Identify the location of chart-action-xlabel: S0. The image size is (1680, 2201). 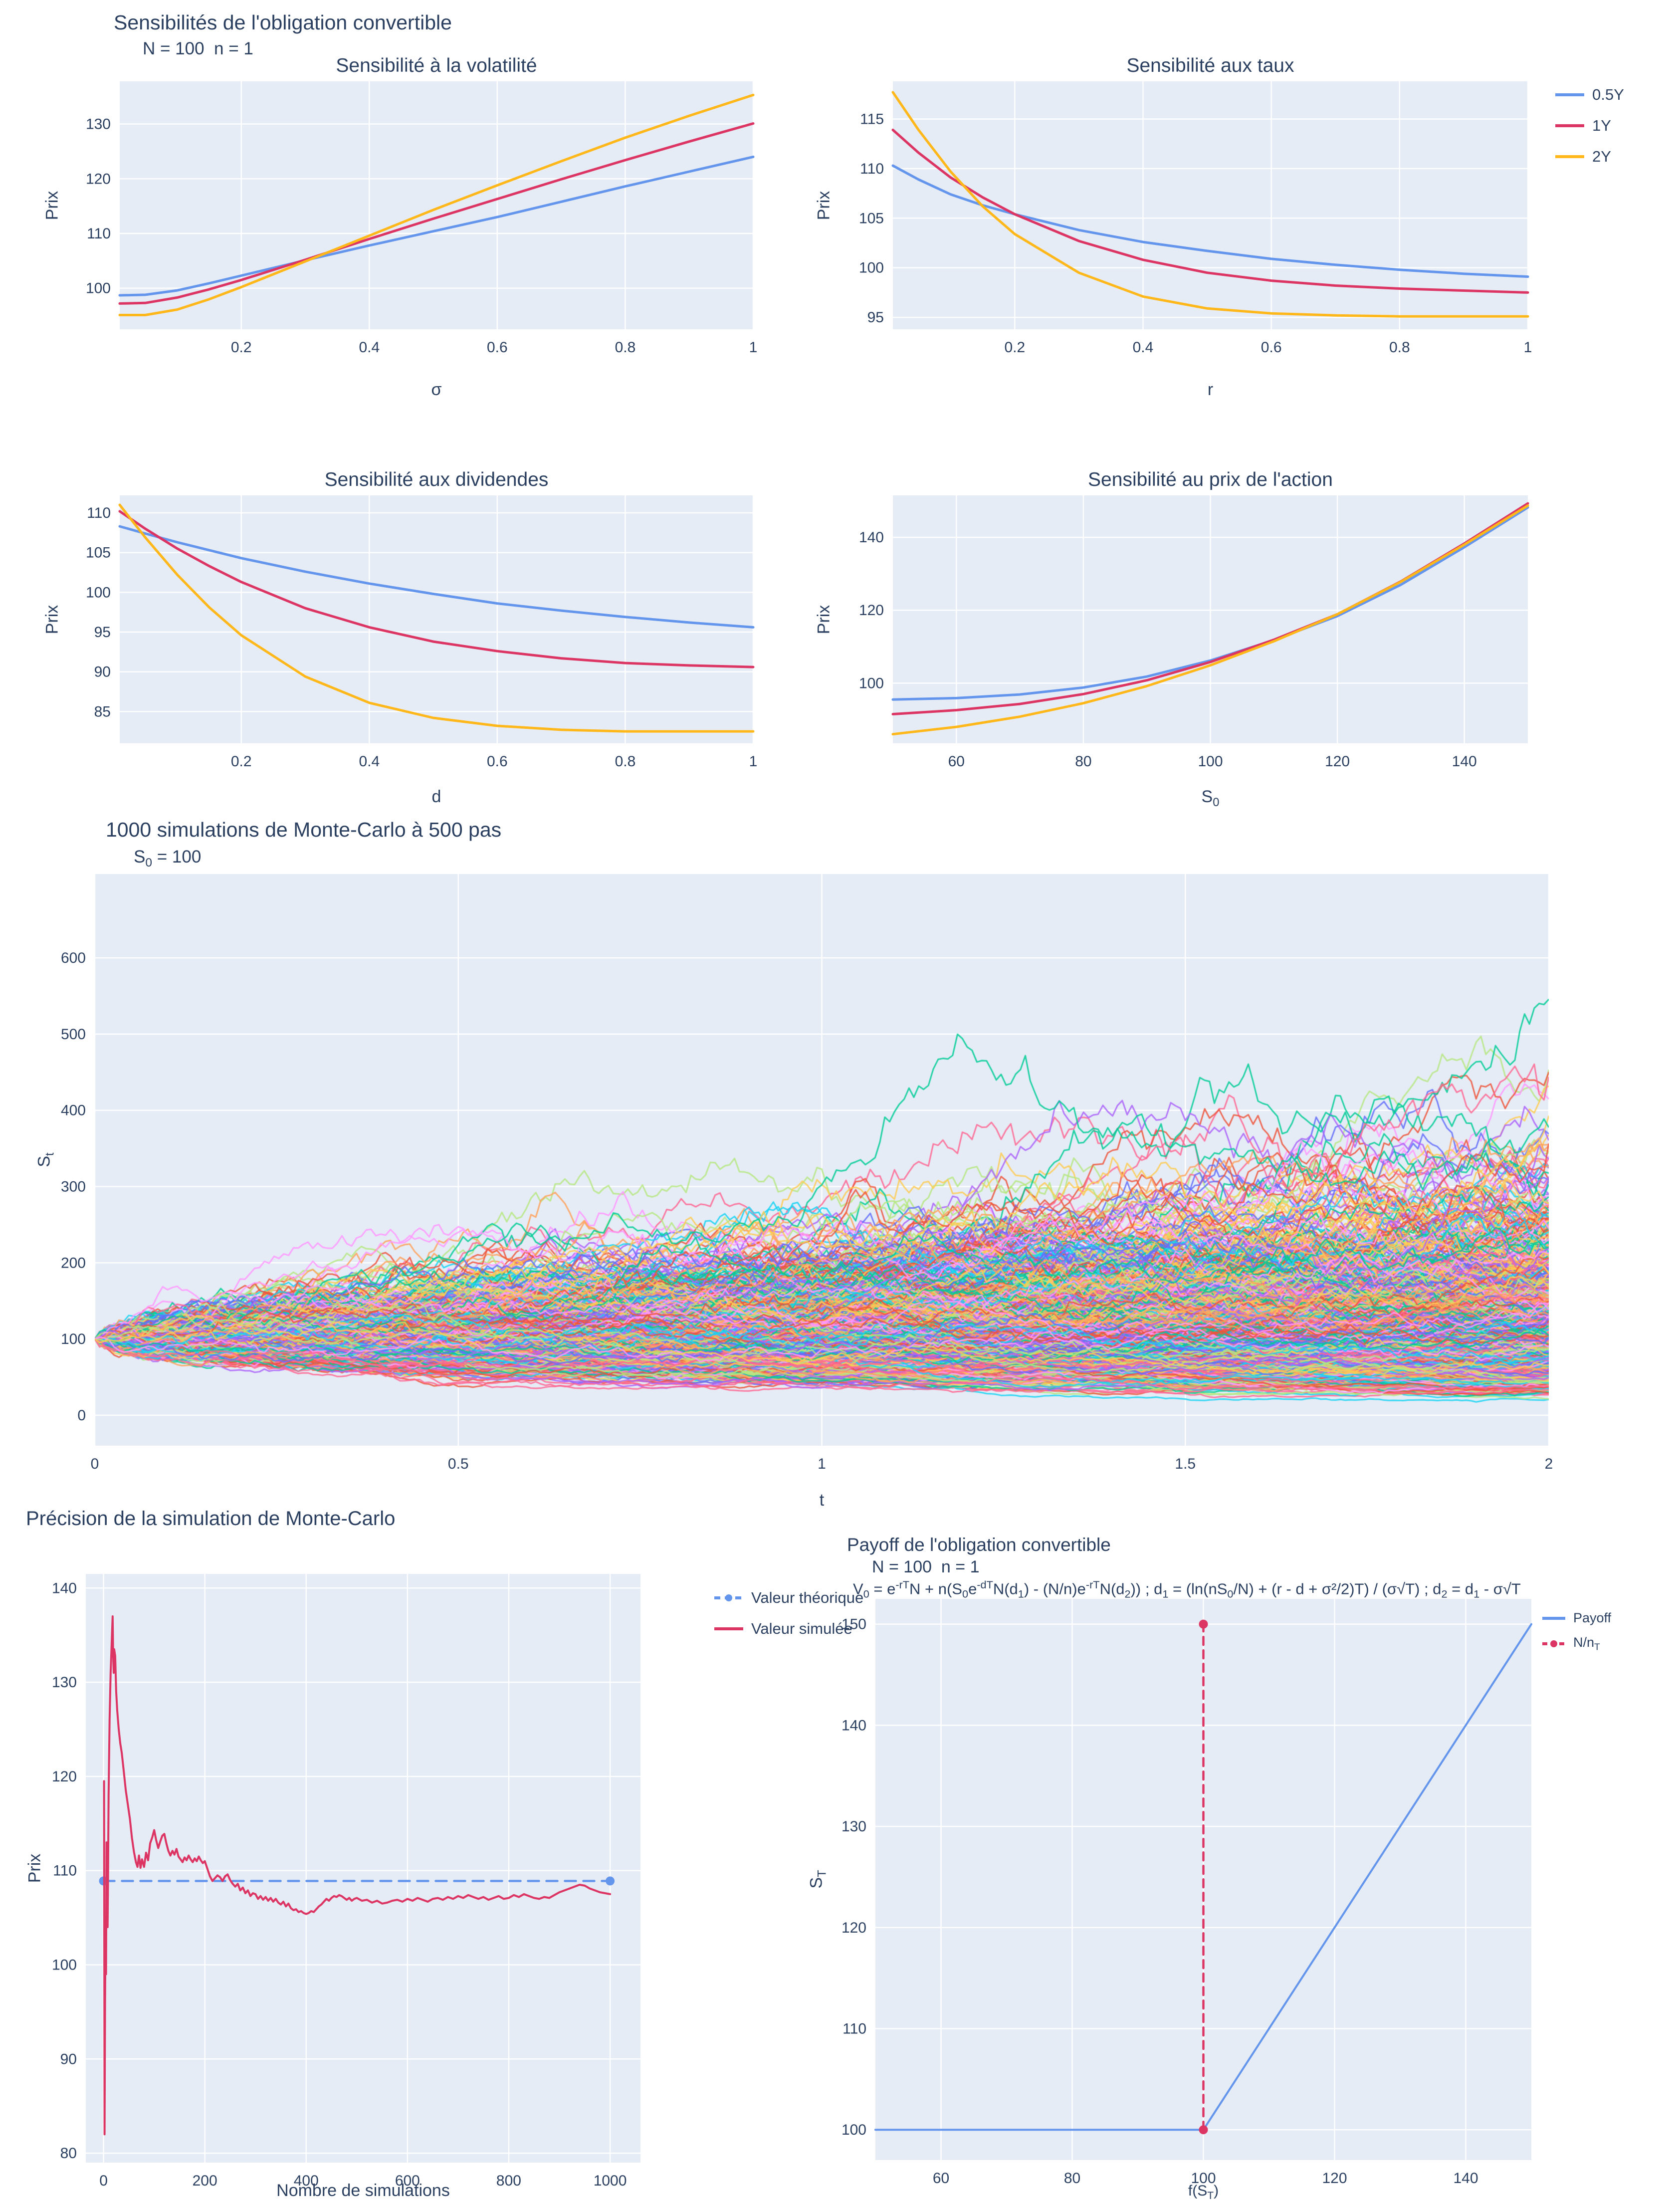
(1210, 798).